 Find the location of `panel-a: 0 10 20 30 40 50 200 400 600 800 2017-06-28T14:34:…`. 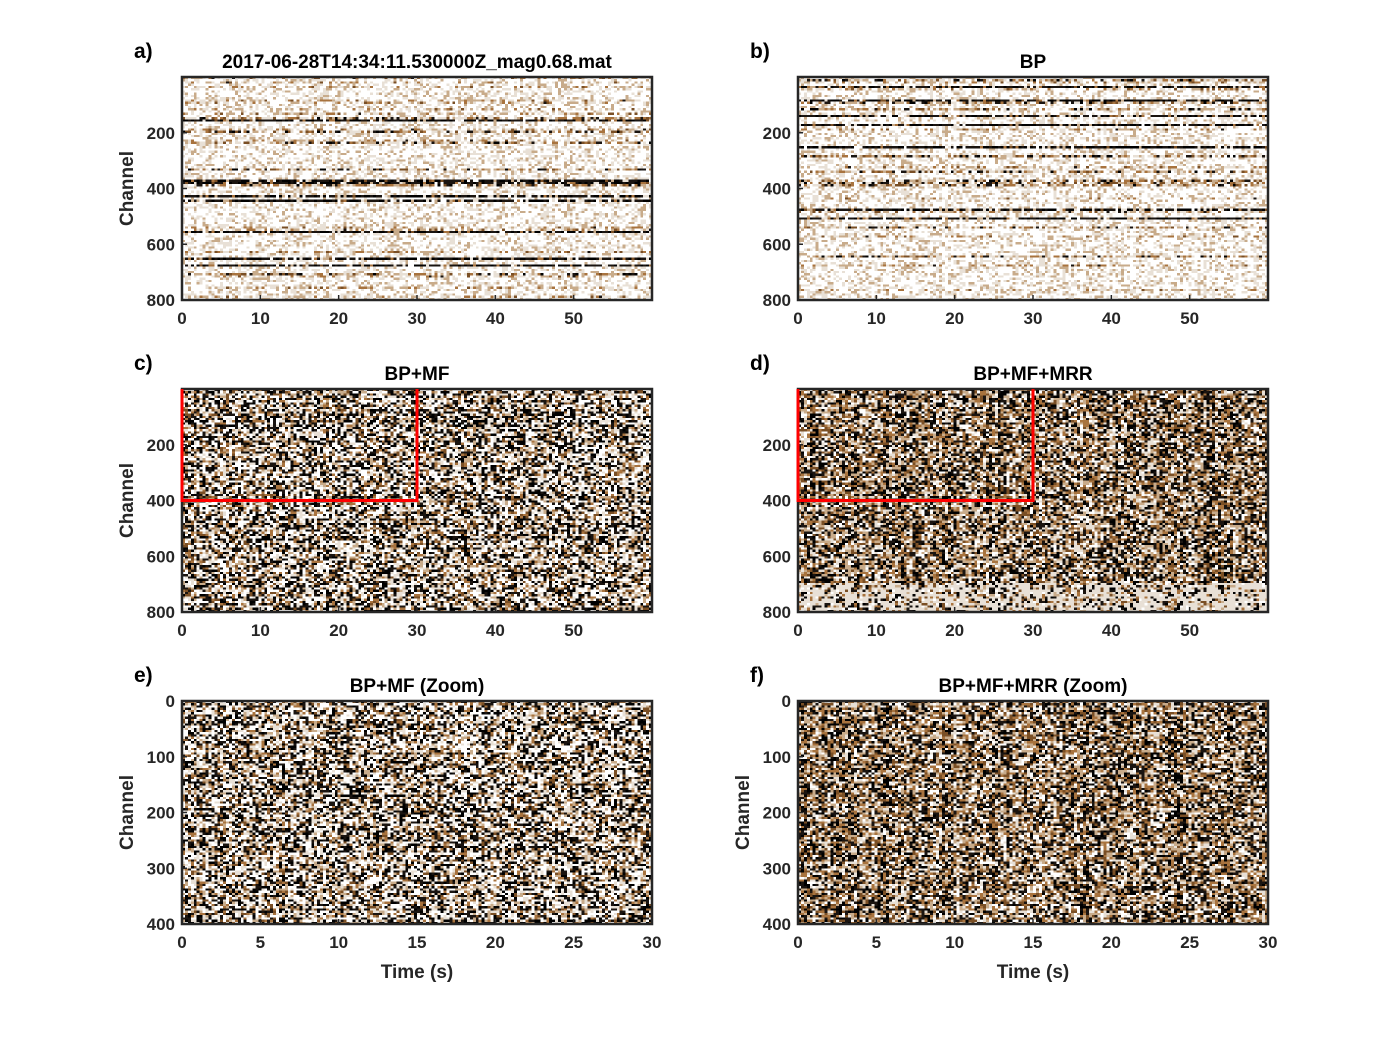

panel-a: 0 10 20 30 40 50 200 400 600 800 2017-06-28T14:34:… is located at coordinates (385, 184).